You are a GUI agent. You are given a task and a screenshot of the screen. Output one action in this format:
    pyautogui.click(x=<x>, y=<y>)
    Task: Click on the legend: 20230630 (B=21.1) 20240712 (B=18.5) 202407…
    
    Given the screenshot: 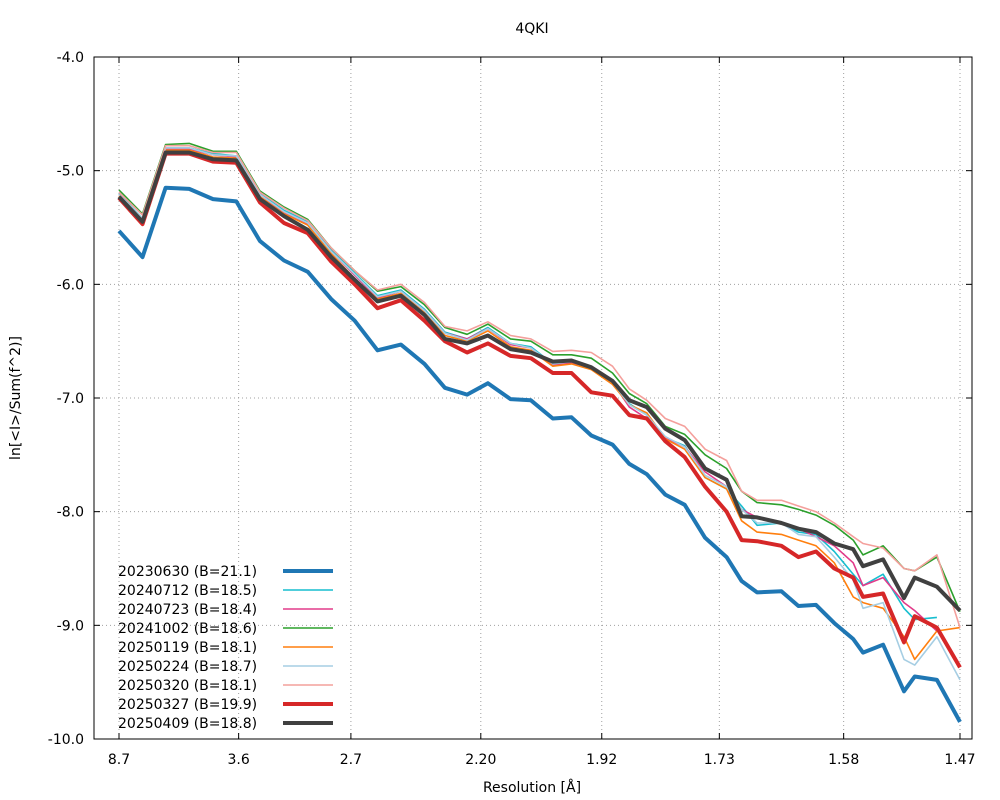 What is the action you would take?
    pyautogui.click(x=225, y=648)
    